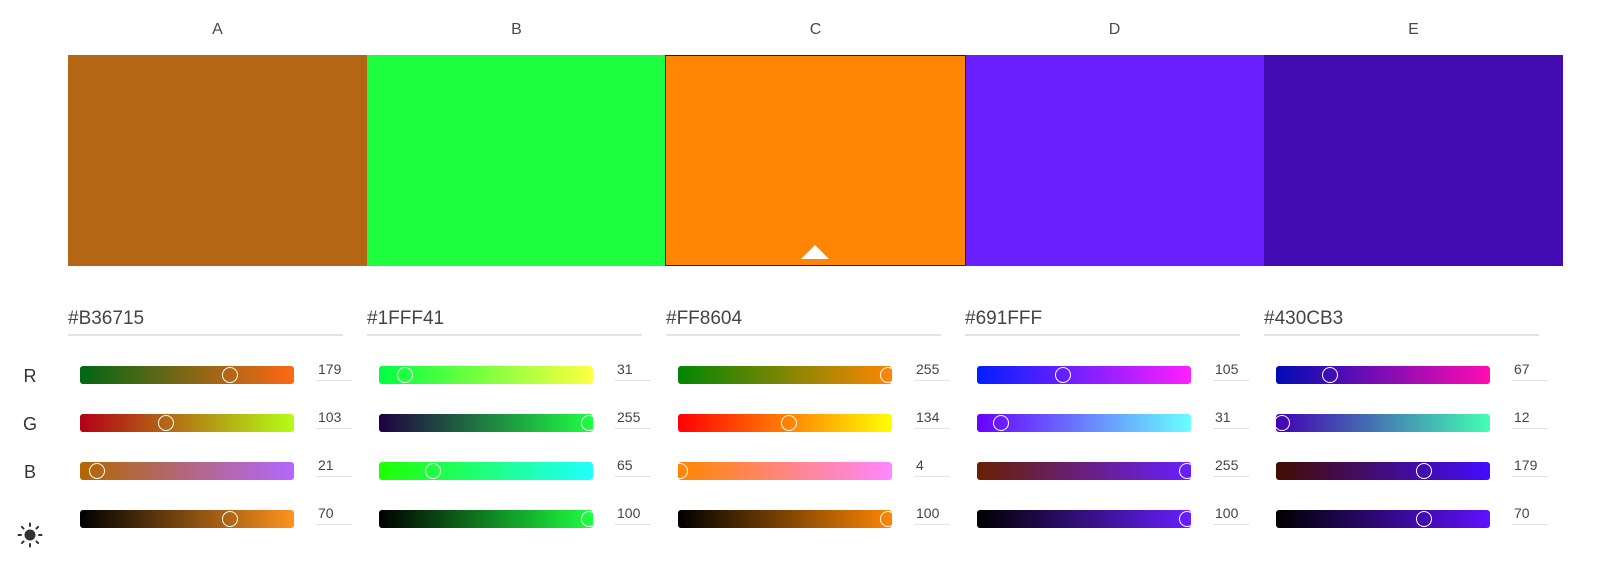  What do you see at coordinates (1231, 418) in the screenshot?
I see `green-value-d: 31` at bounding box center [1231, 418].